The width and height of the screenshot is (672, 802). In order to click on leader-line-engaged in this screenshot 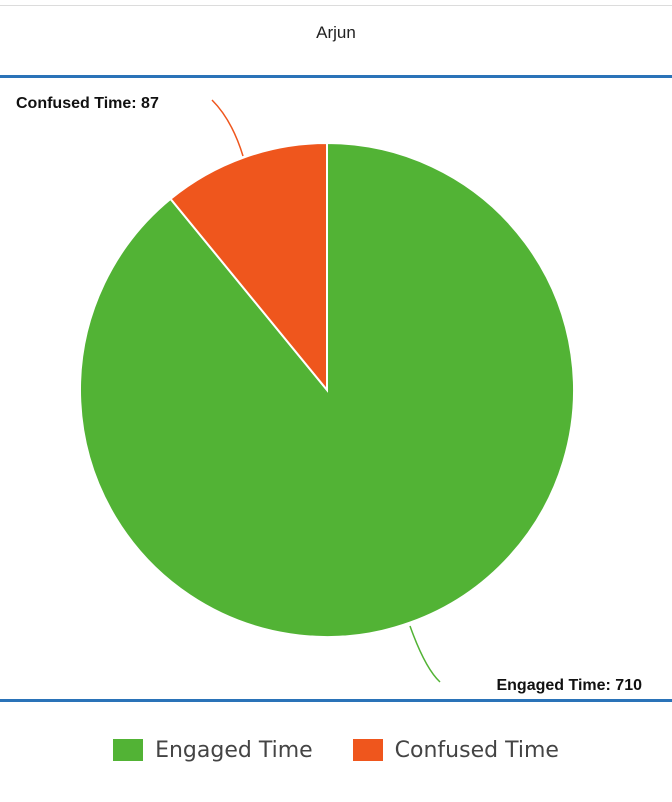, I will do `click(425, 654)`.